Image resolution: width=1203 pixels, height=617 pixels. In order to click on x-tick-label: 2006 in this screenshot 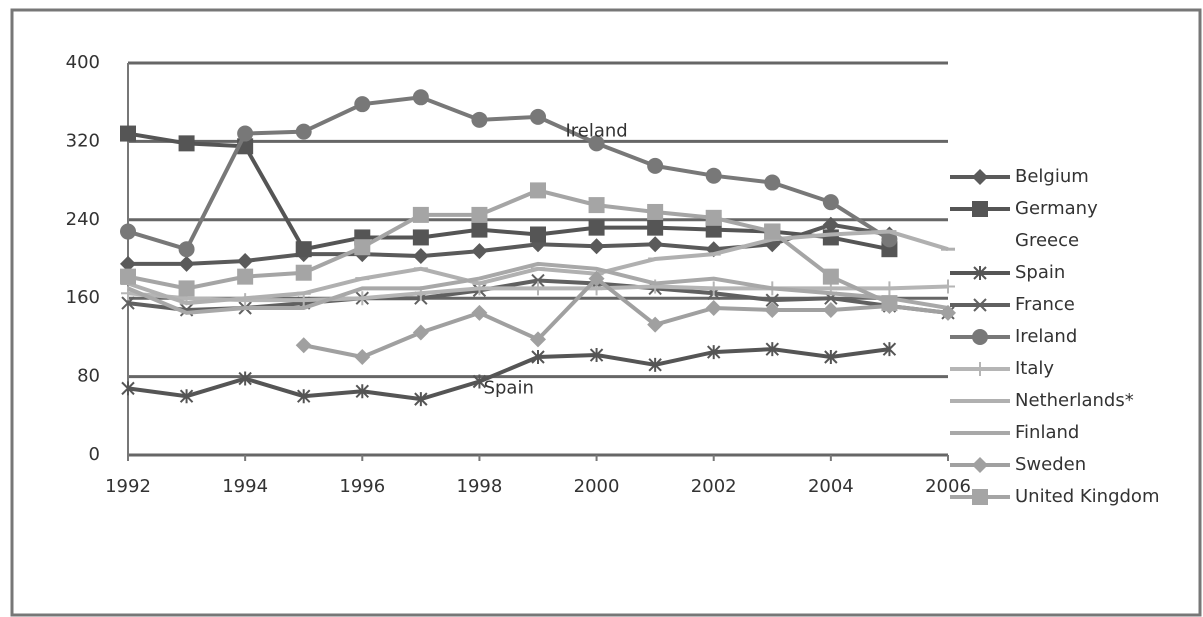, I will do `click(948, 486)`.